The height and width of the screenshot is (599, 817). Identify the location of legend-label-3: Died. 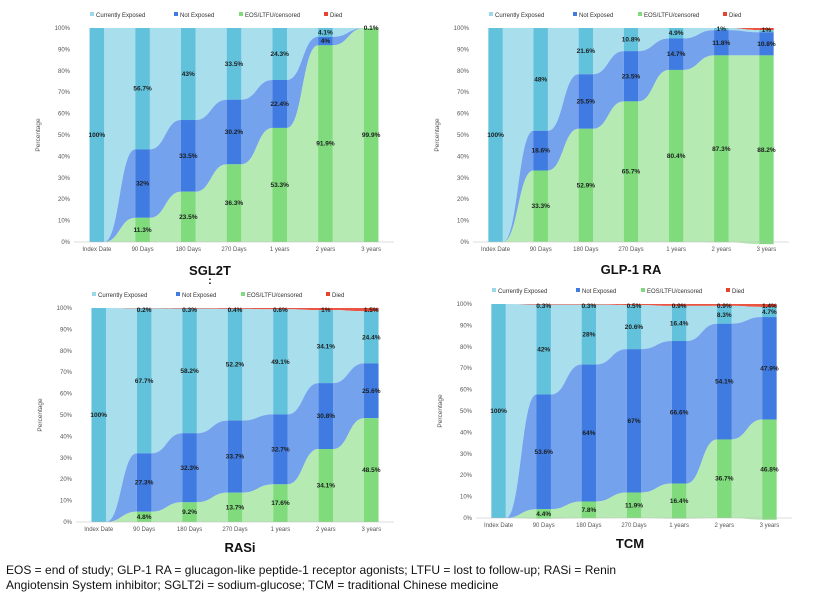
(336, 16).